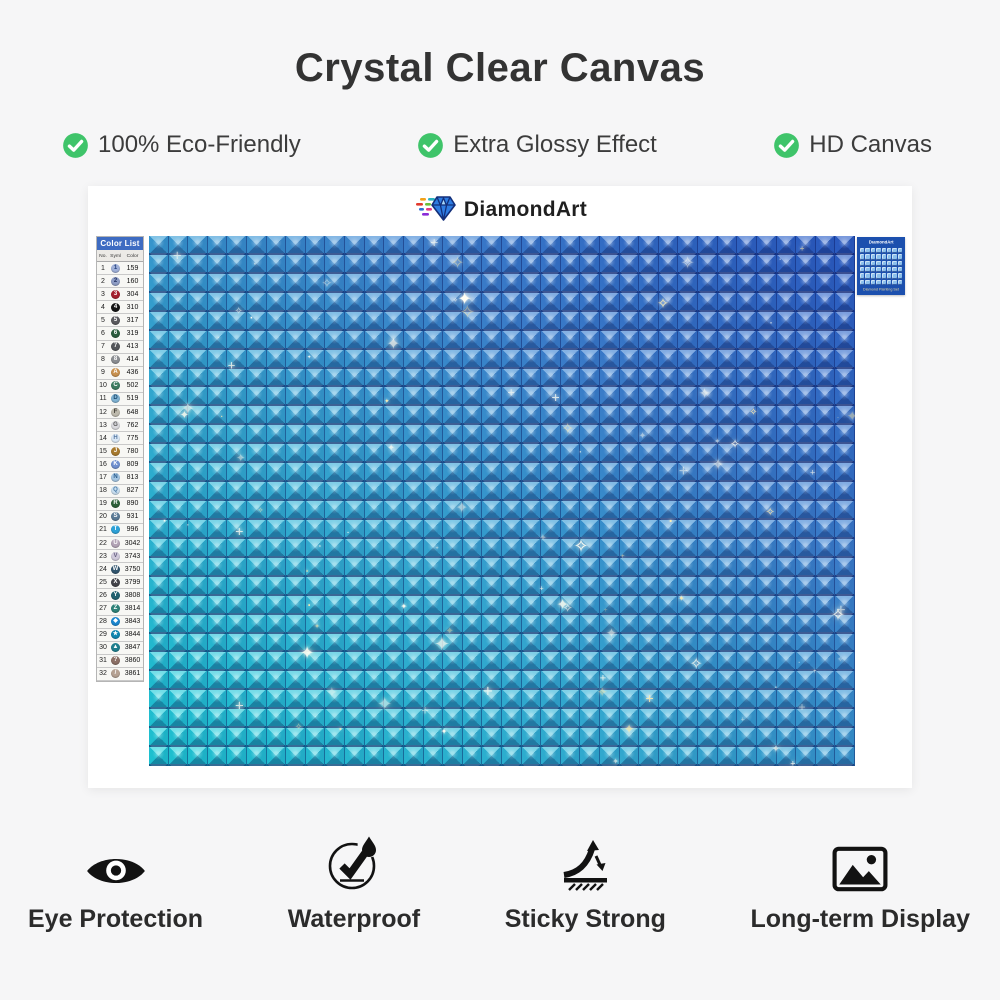  Describe the element at coordinates (881, 243) in the screenshot. I see `package-logo-text: DiamondArt` at that location.